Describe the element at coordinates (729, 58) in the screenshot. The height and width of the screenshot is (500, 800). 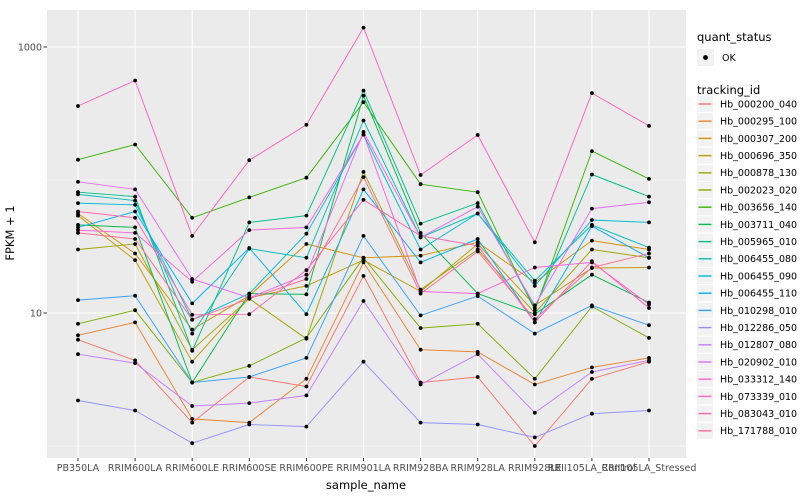
I see `legend-item-ok: OK` at that location.